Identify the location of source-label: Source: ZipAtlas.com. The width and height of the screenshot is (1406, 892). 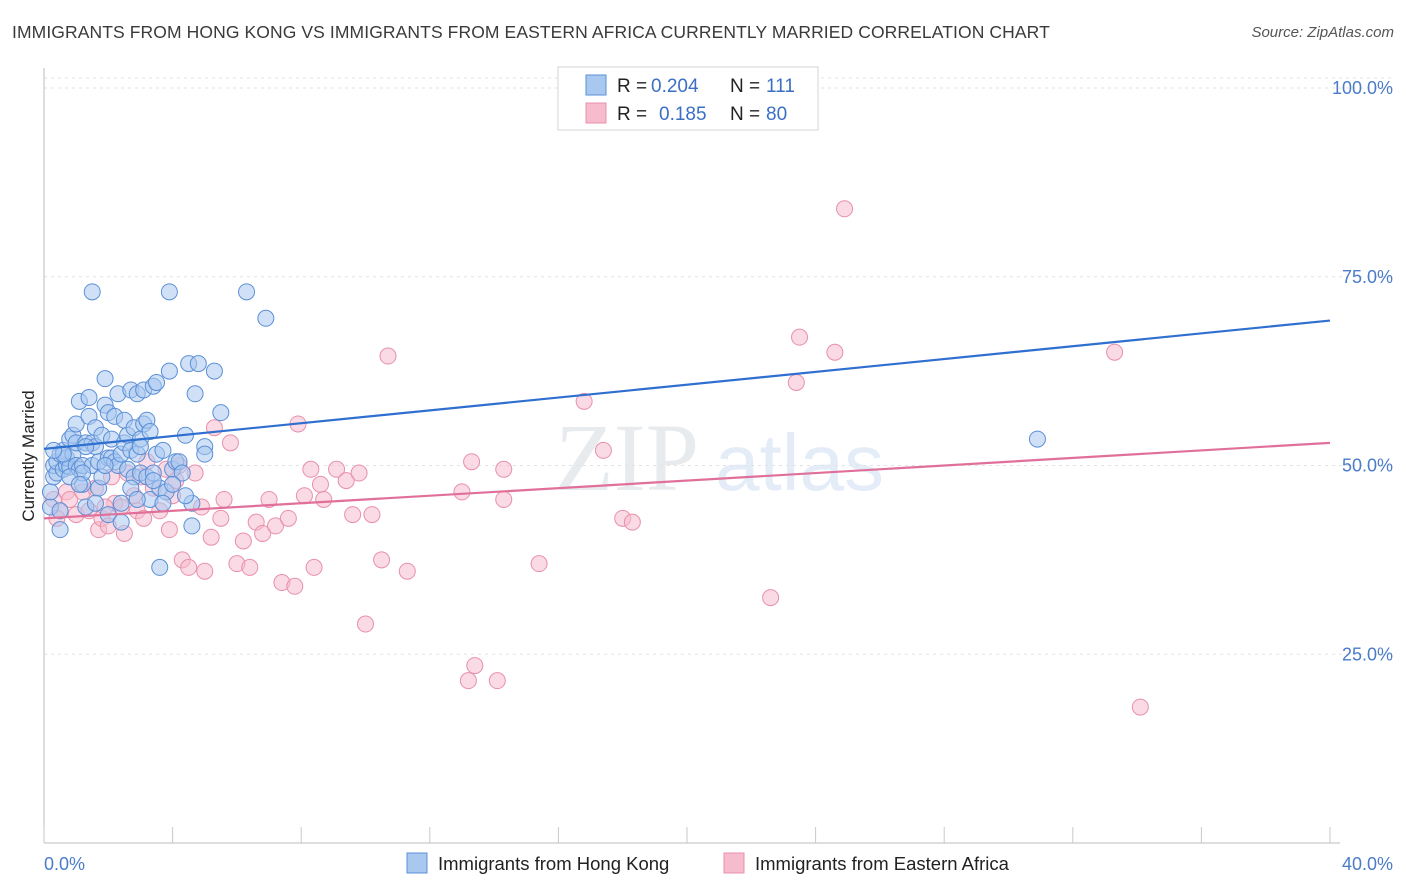
(1322, 32).